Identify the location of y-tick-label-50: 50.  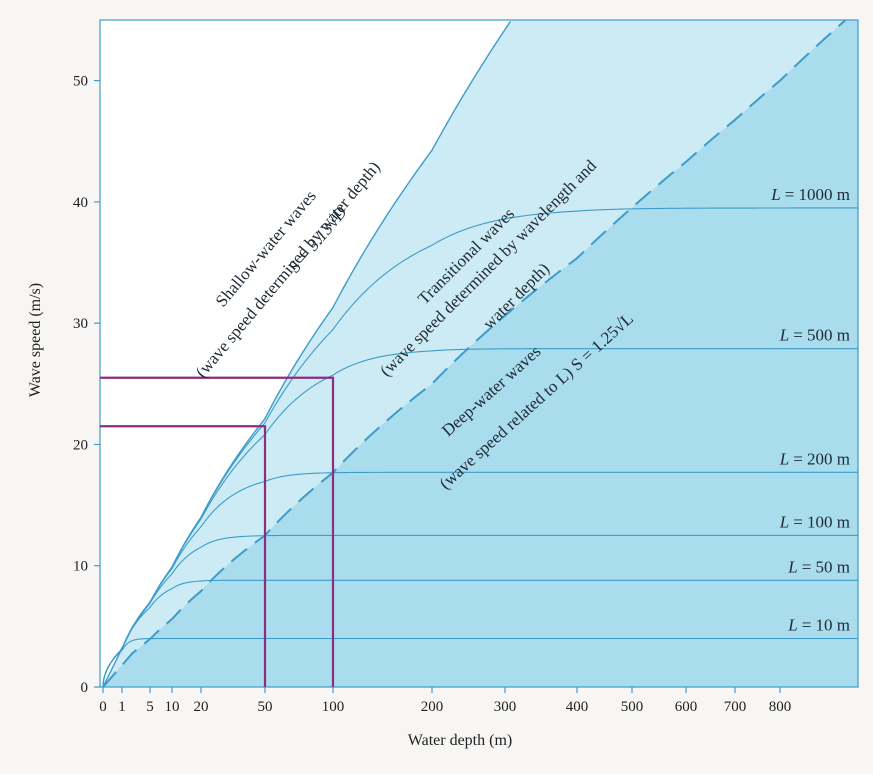
(80, 82).